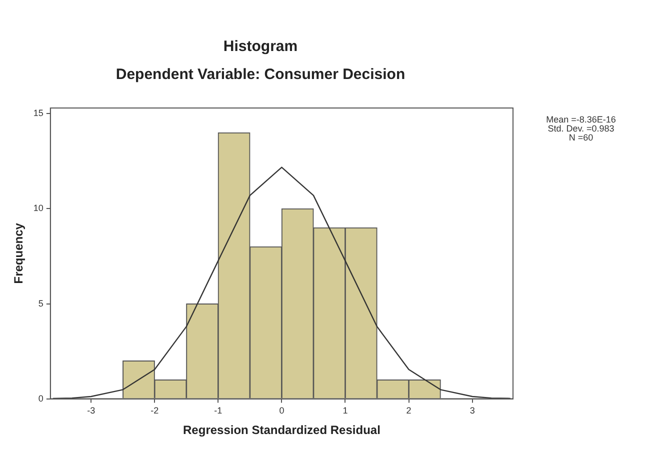  I want to click on y-tick-label: 15, so click(38, 113).